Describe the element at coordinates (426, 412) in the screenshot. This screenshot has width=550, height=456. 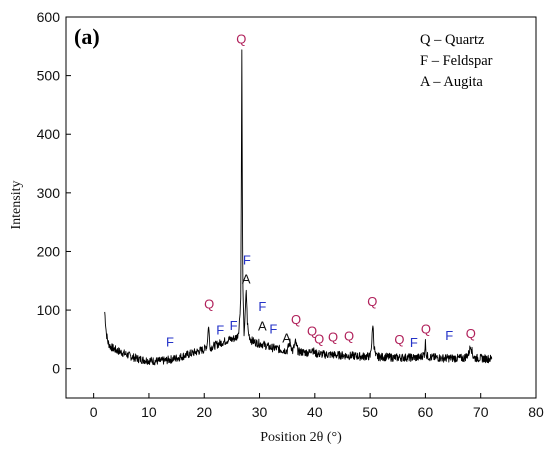
I see `x-tick-label: 60` at that location.